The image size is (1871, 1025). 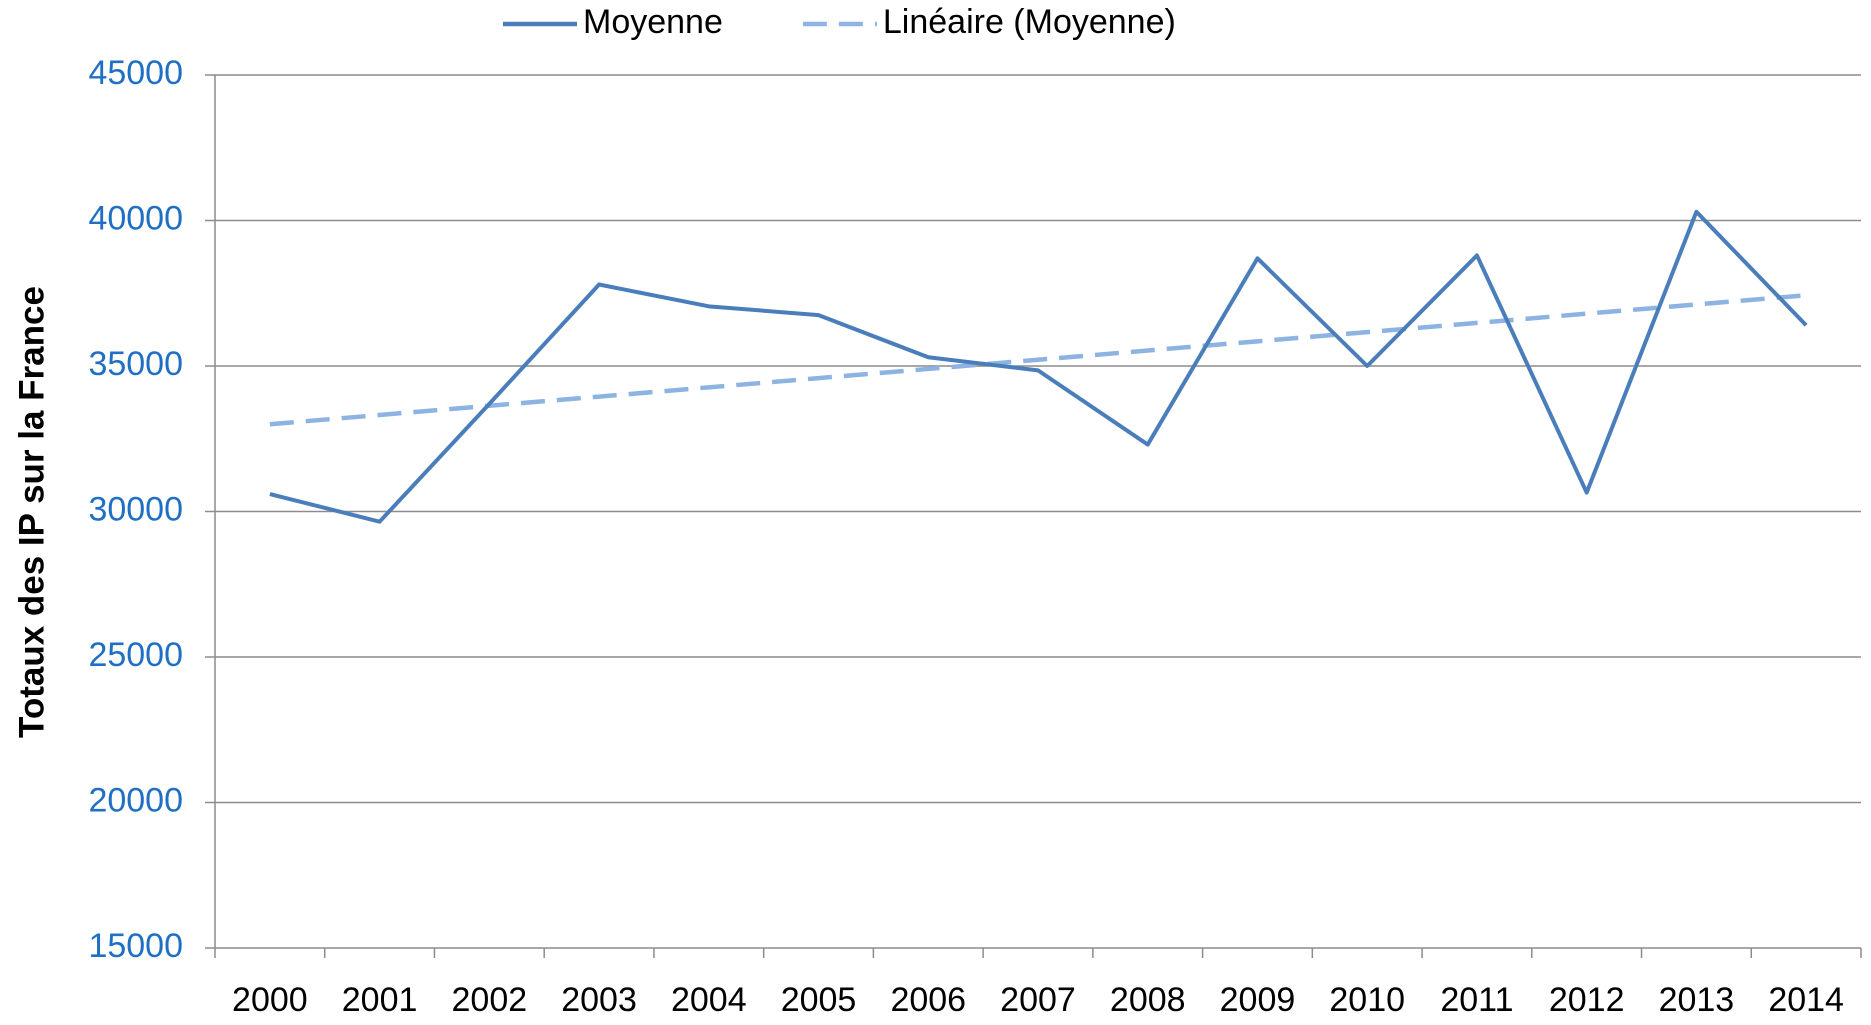 What do you see at coordinates (1258, 1000) in the screenshot?
I see `x-tick-label: 2009` at bounding box center [1258, 1000].